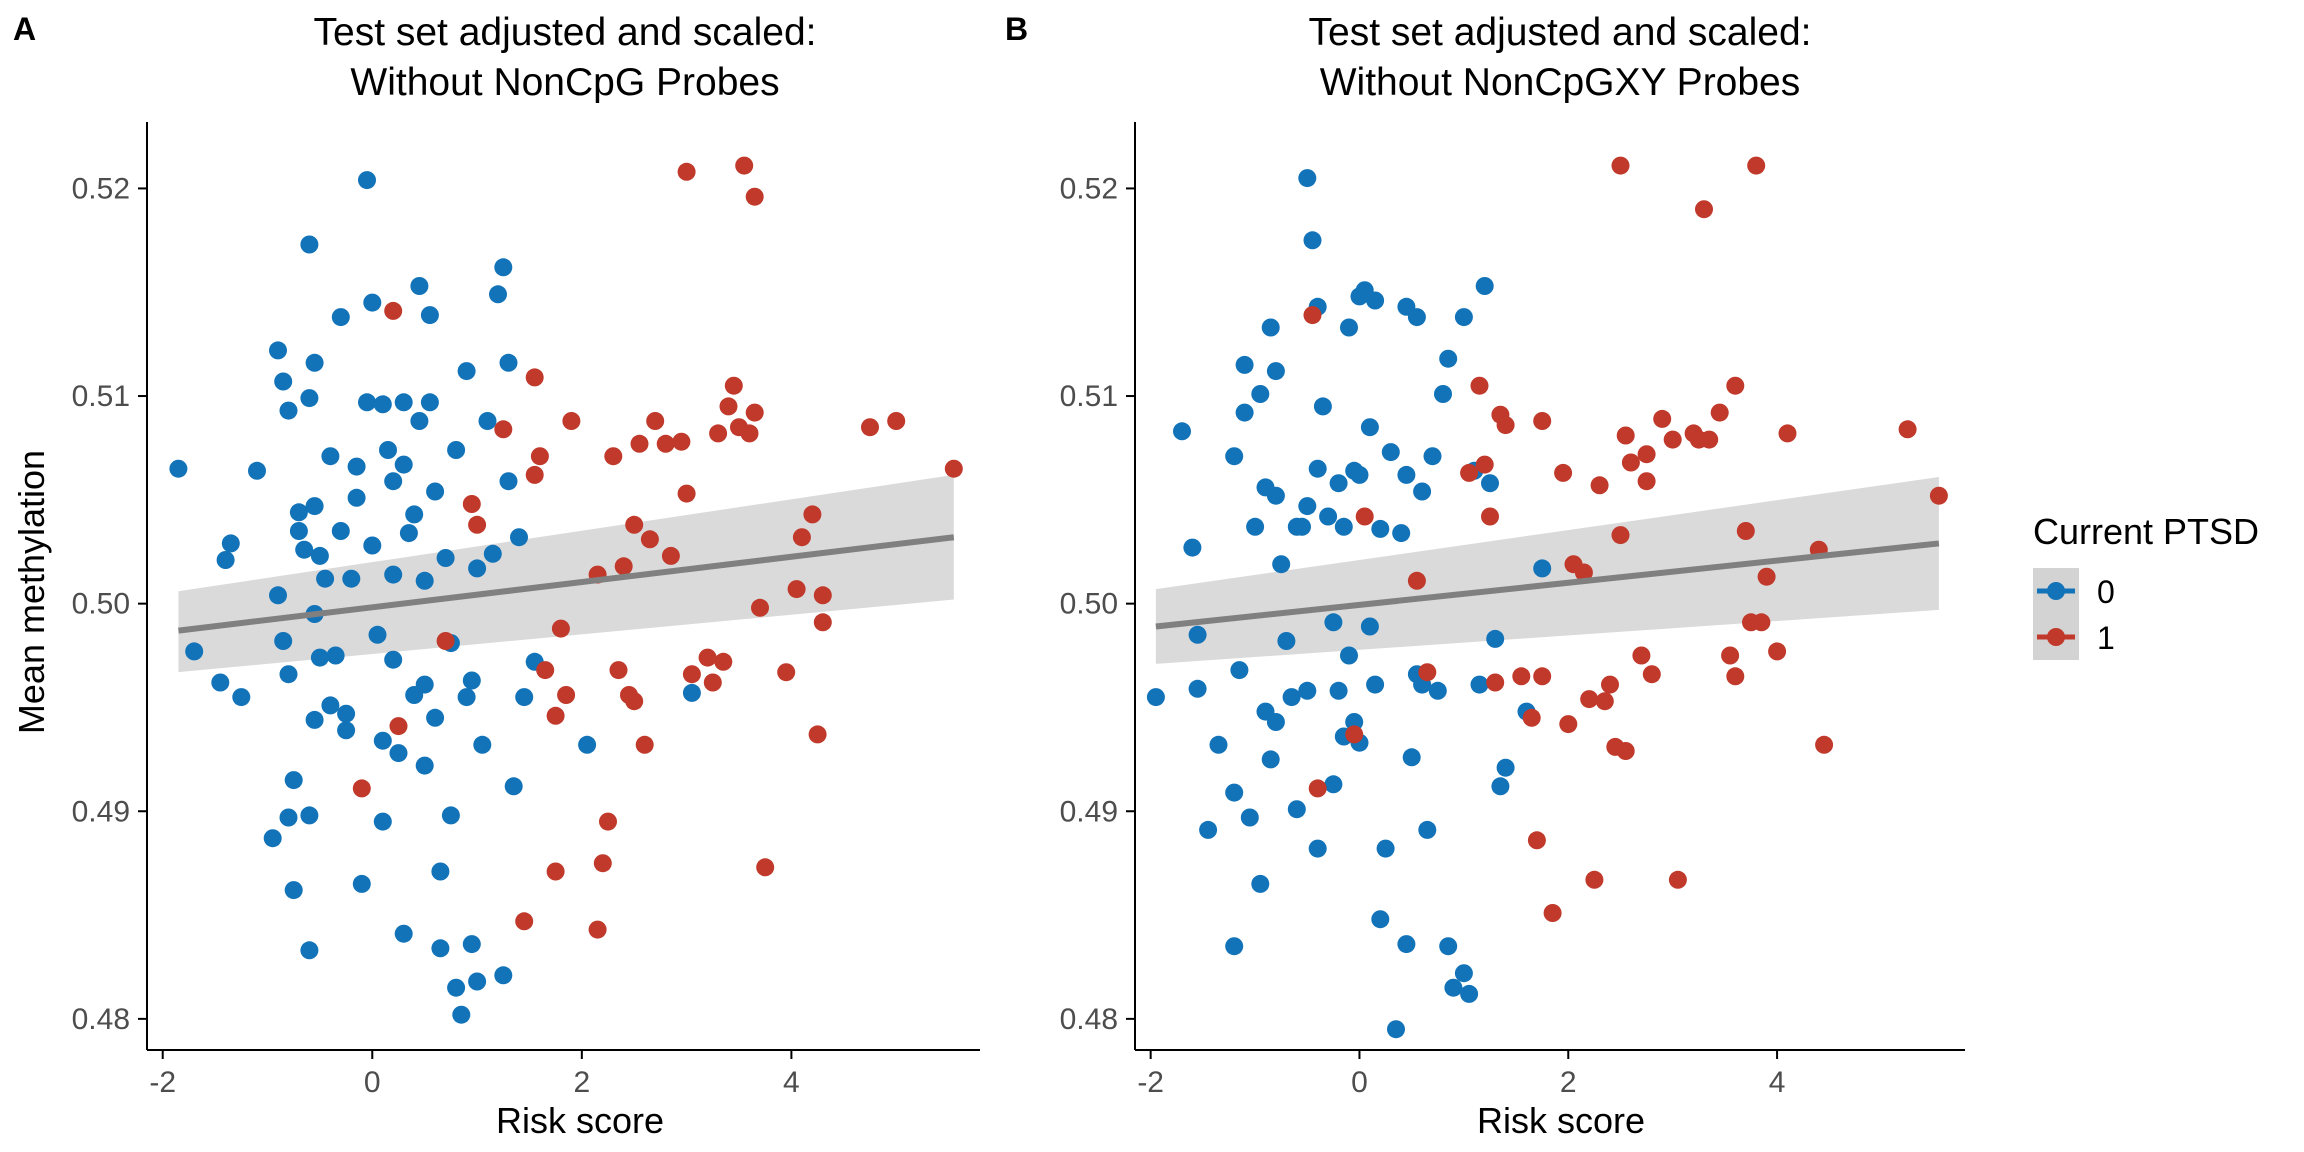 The image size is (2304, 1152). What do you see at coordinates (101, 188) in the screenshot?
I see `y-tick-label: 0.52` at bounding box center [101, 188].